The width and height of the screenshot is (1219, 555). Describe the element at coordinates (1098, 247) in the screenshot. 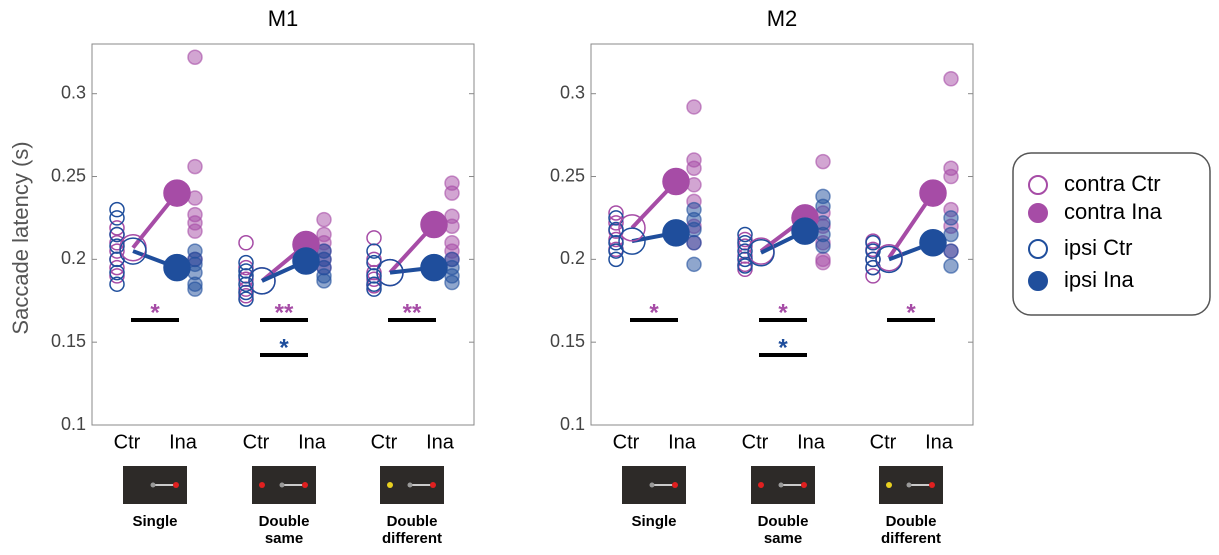

I see `legend-label: ipsi Ctr` at that location.